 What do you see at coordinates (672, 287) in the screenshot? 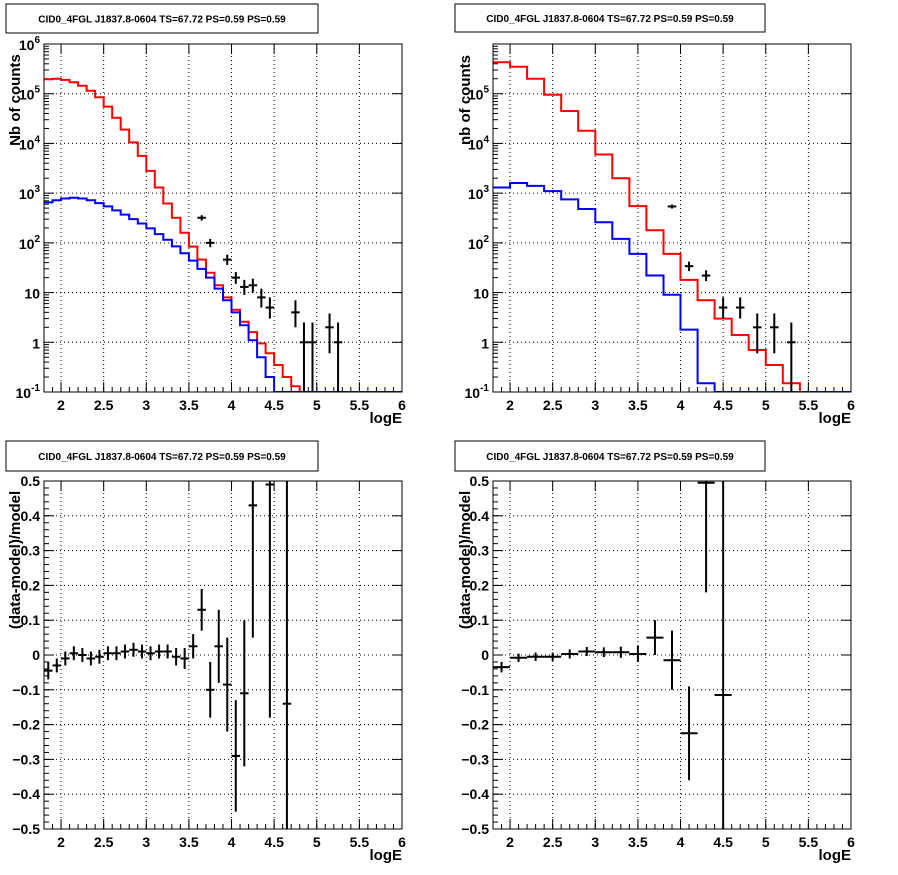
I see `background-histogram` at bounding box center [672, 287].